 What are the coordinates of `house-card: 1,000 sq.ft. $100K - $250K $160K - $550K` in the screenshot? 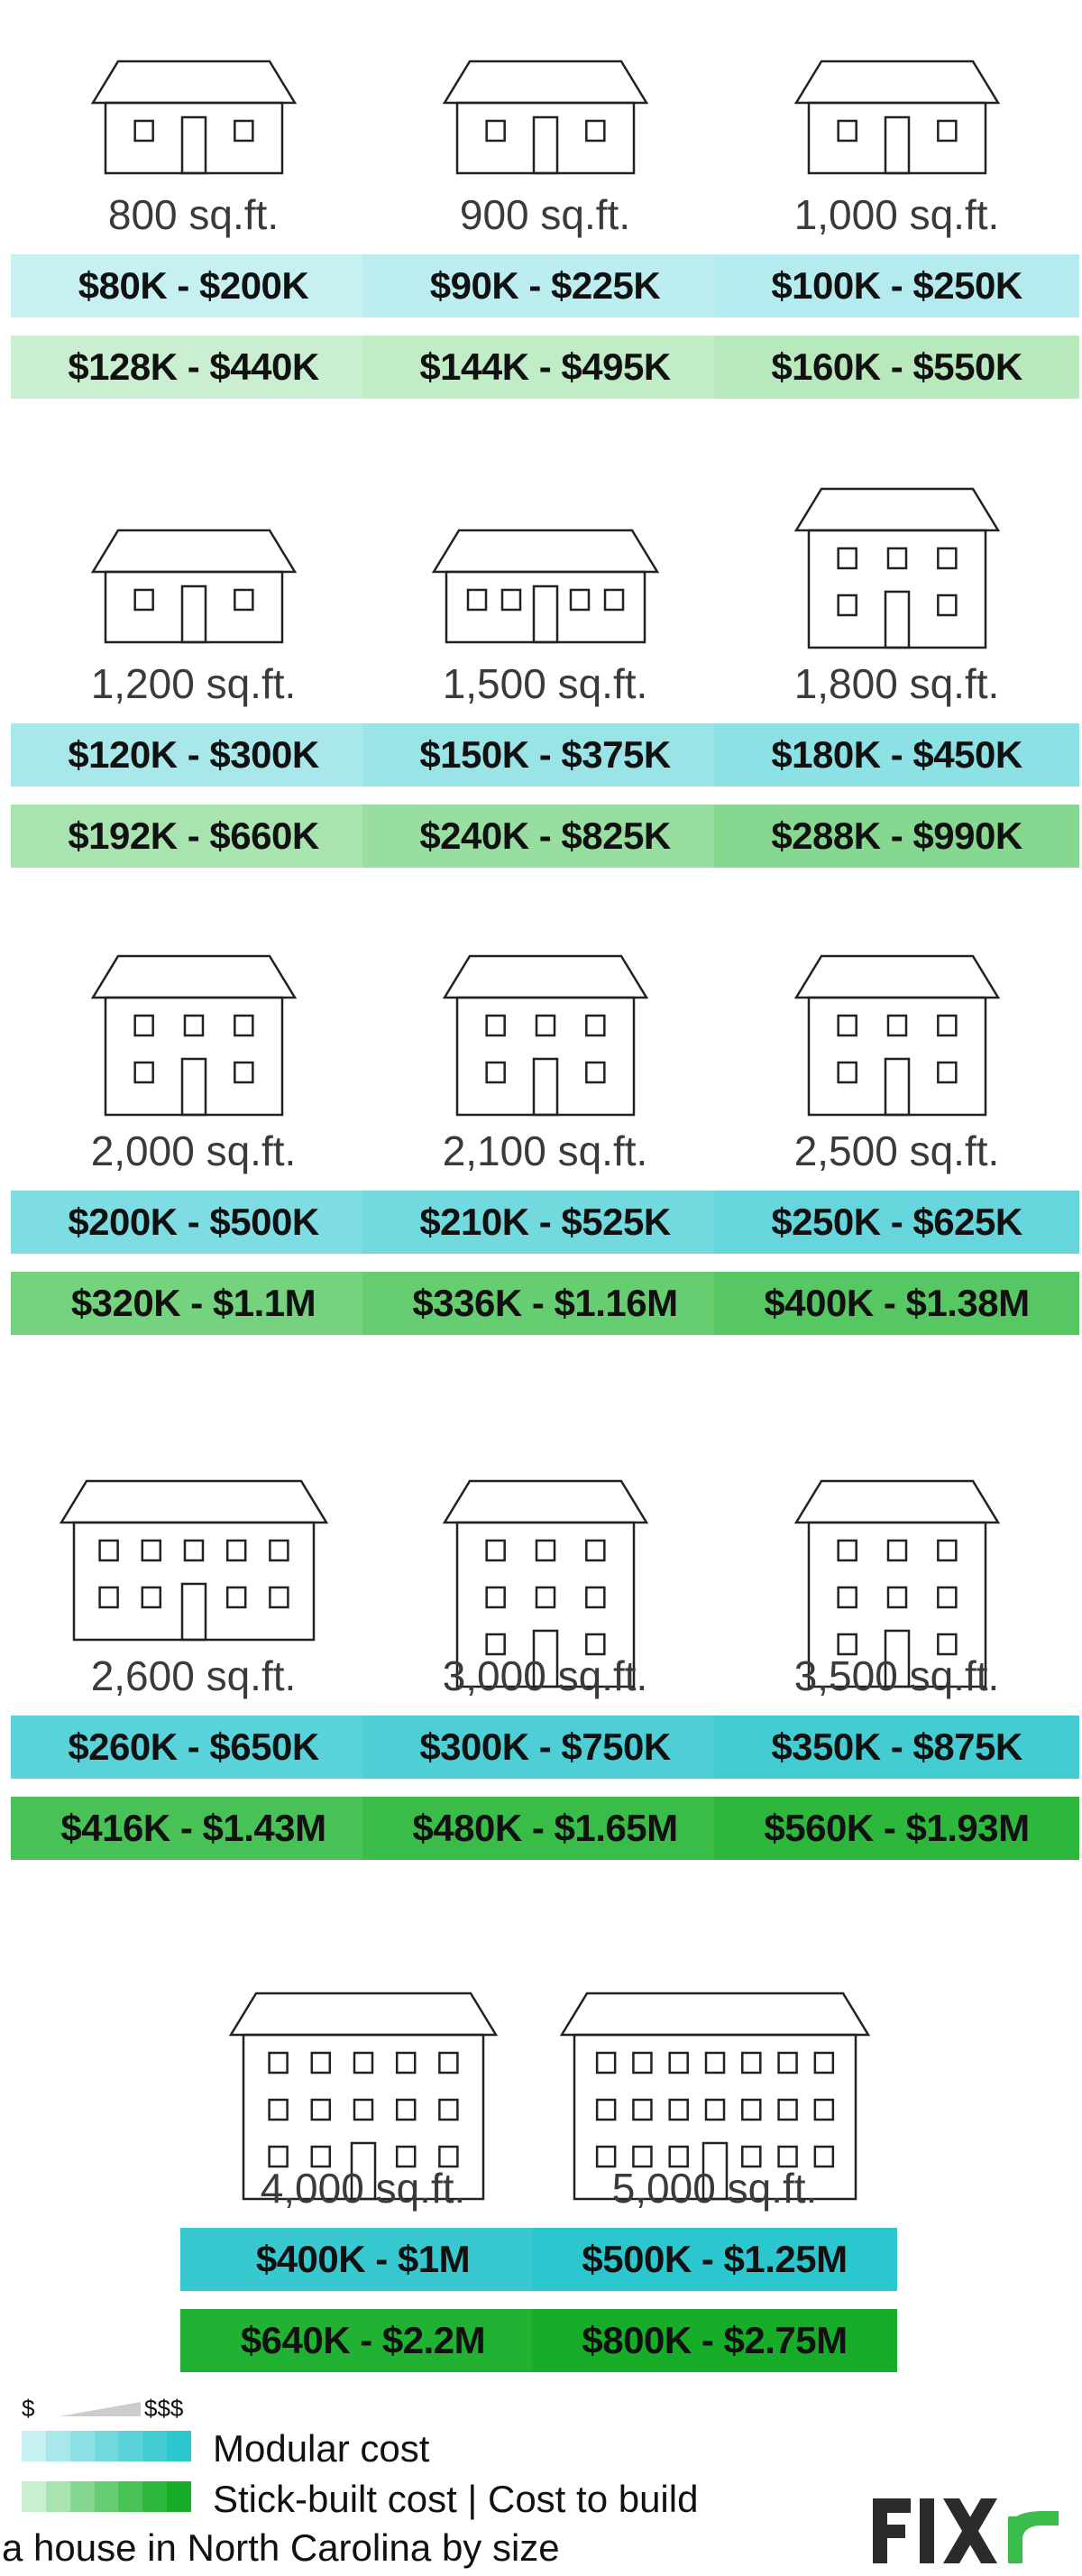 It's located at (896, 230).